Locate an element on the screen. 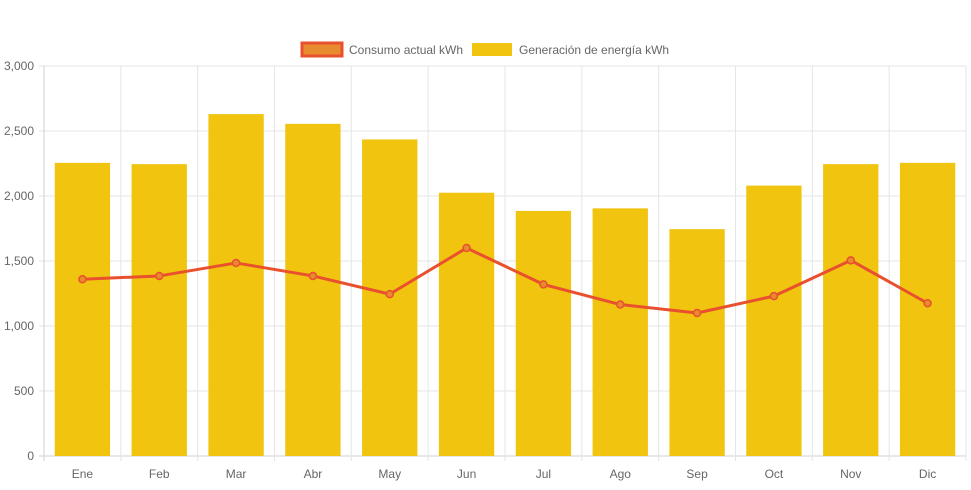 The width and height of the screenshot is (971, 490). y-axis-ticks: 0 500 1,000 1,500 2,000 2,500 3,000 is located at coordinates (19, 261).